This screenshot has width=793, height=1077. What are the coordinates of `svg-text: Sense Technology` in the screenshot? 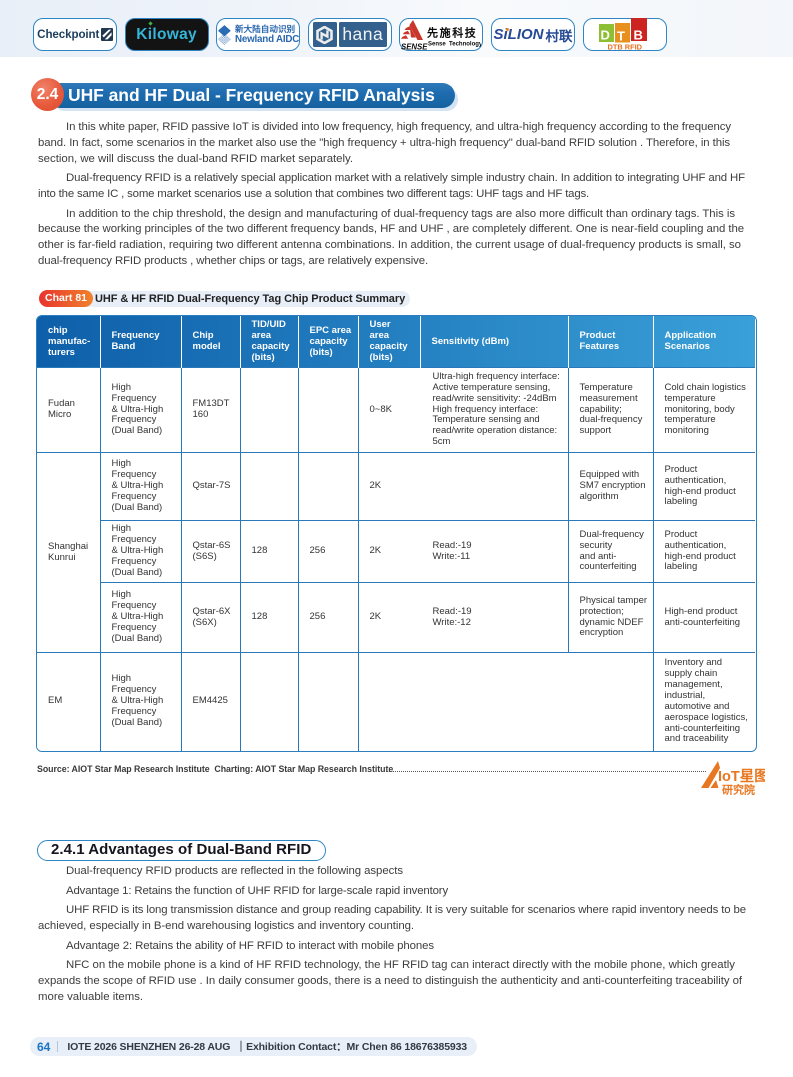 It's located at (454, 45).